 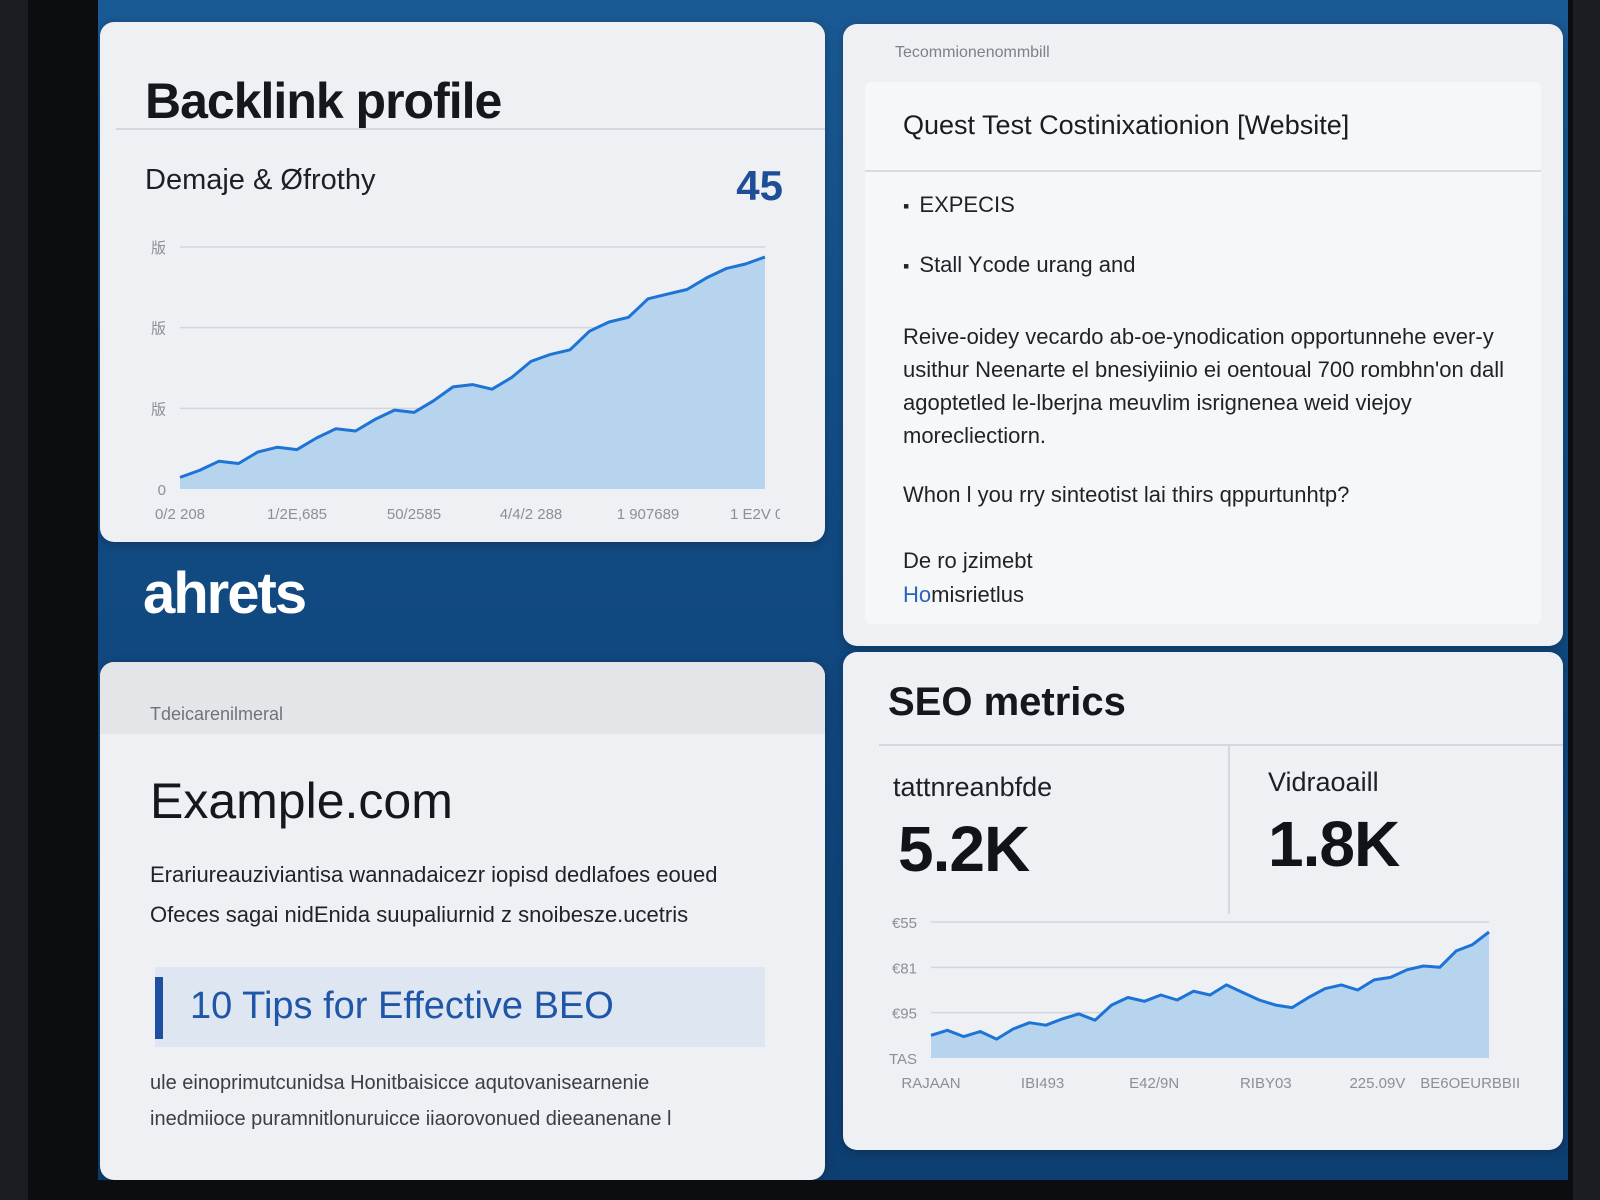 I want to click on bullet-item: EXPECIS, so click(x=958, y=205).